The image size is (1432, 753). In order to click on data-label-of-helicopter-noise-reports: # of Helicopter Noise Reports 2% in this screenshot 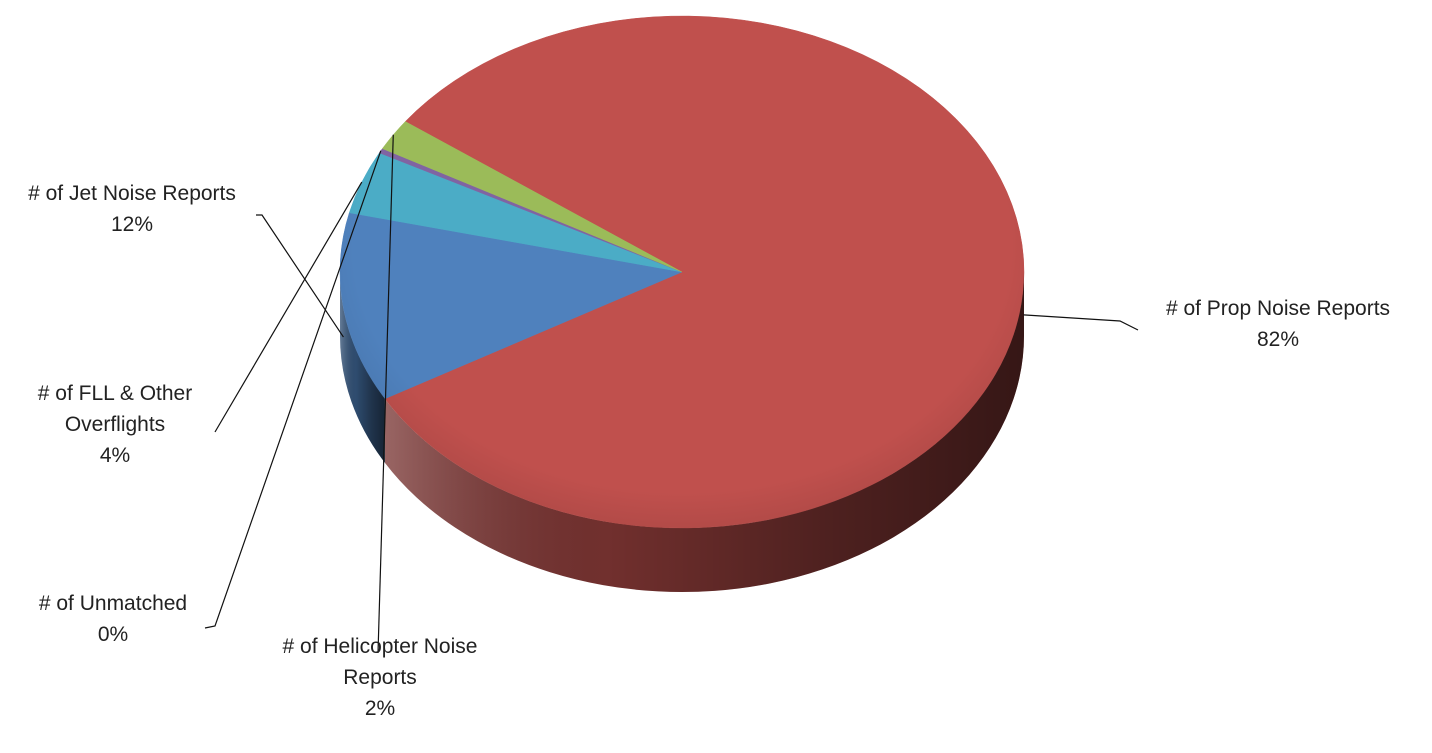, I will do `click(380, 677)`.